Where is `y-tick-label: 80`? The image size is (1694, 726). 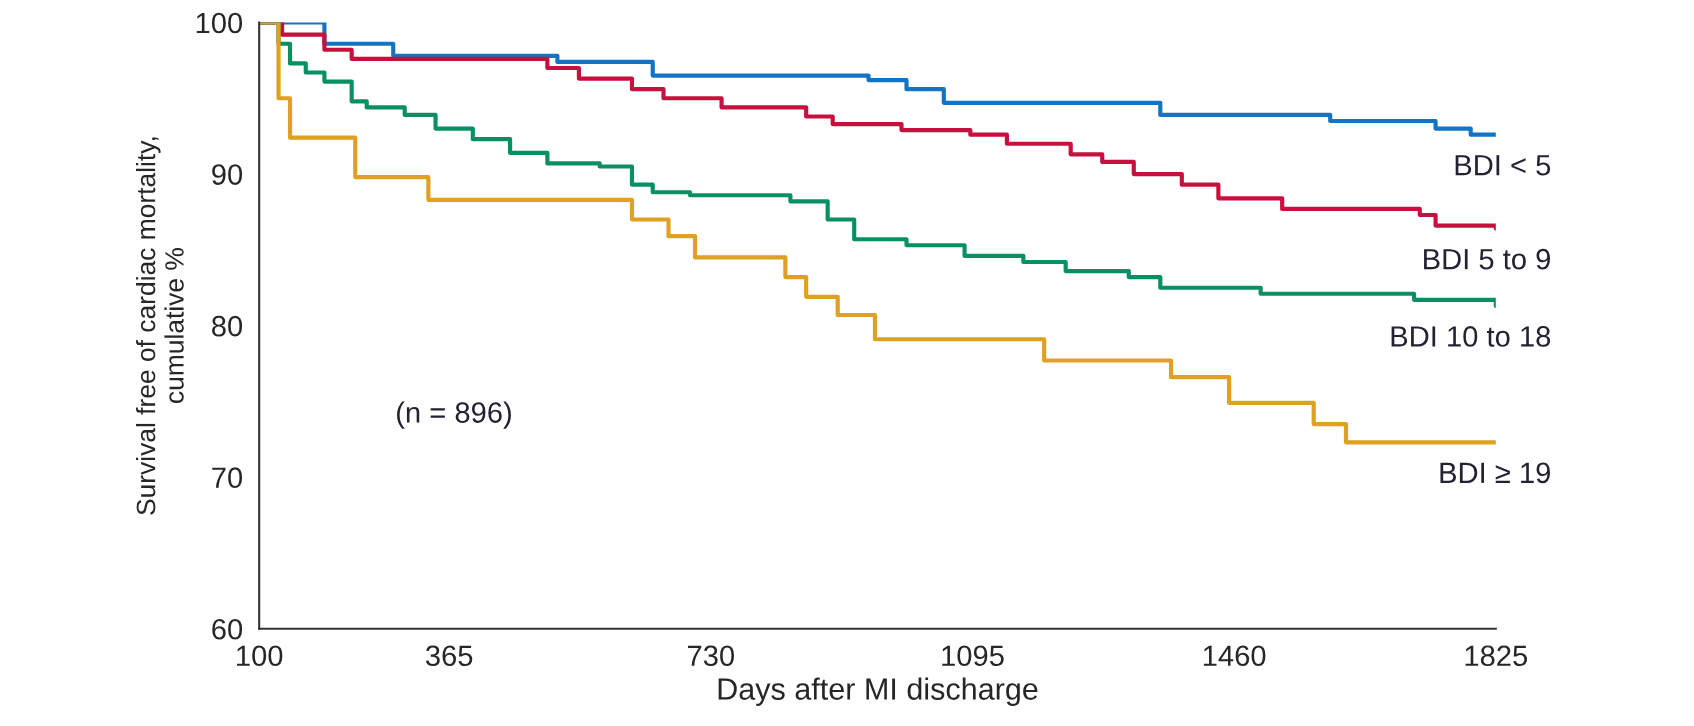 y-tick-label: 80 is located at coordinates (227, 326).